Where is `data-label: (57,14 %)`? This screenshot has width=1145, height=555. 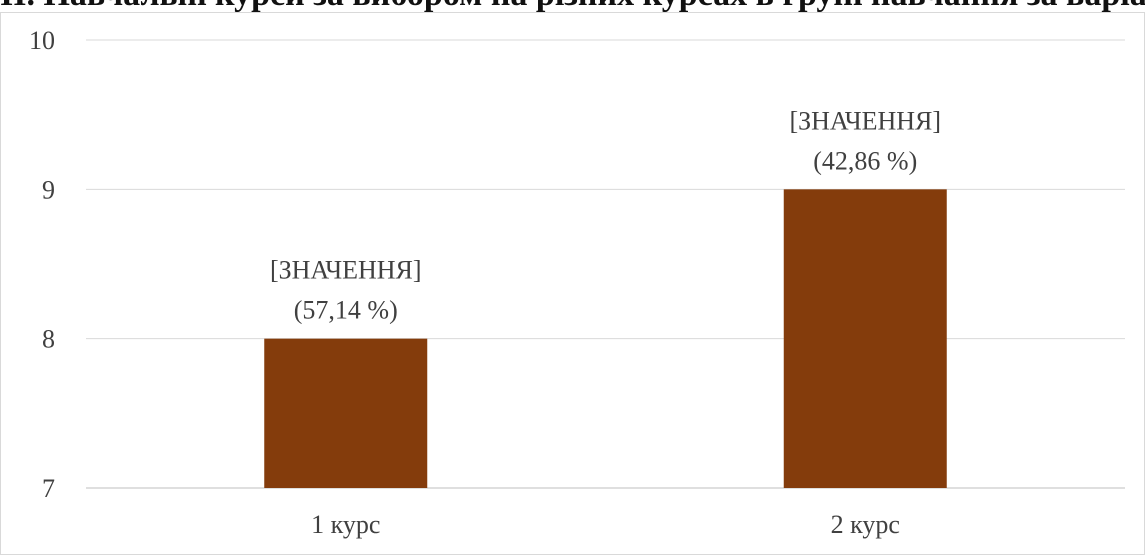
data-label: (57,14 %) is located at coordinates (346, 310).